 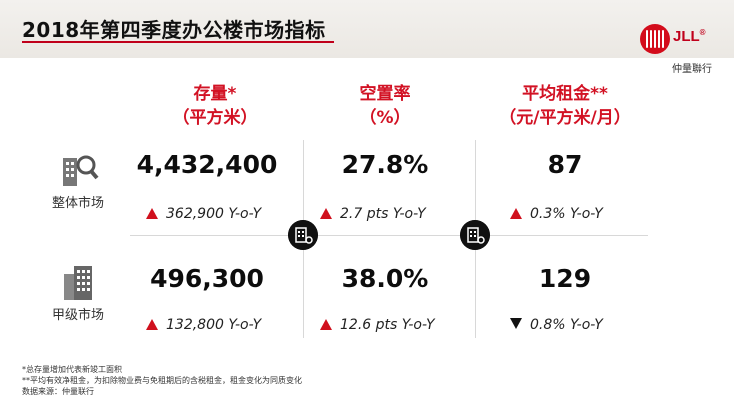 What do you see at coordinates (178, 42) in the screenshot?
I see `title-underline` at bounding box center [178, 42].